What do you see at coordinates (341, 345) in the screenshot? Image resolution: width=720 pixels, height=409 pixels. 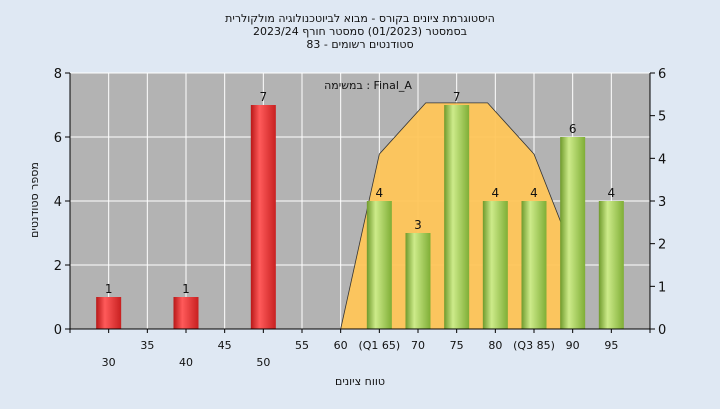 I see `x-tick-label: 60` at bounding box center [341, 345].